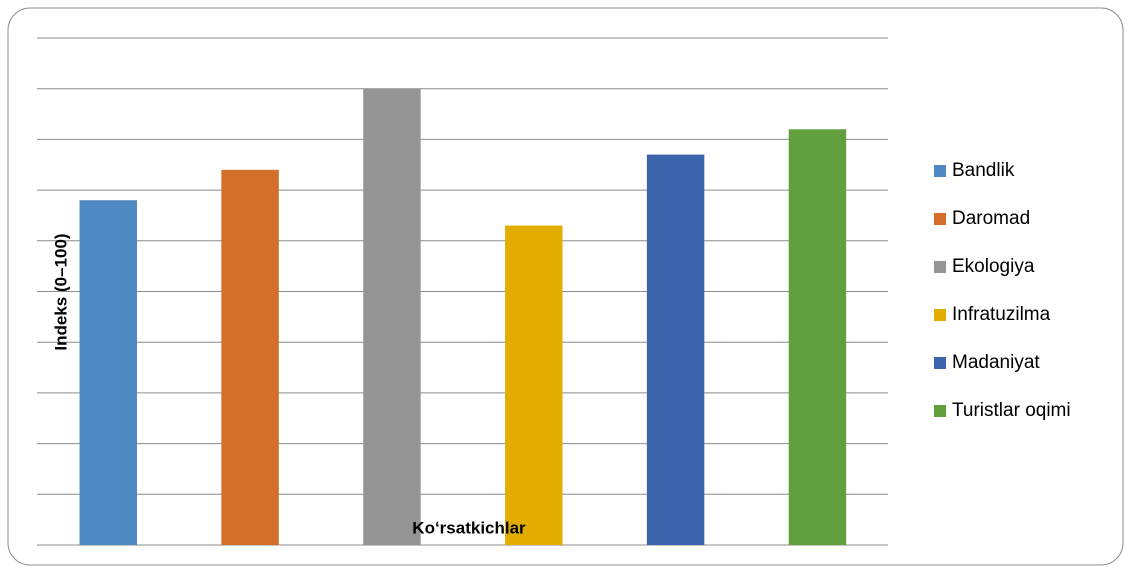  Describe the element at coordinates (993, 266) in the screenshot. I see `legend-label: Ekologiya` at that location.